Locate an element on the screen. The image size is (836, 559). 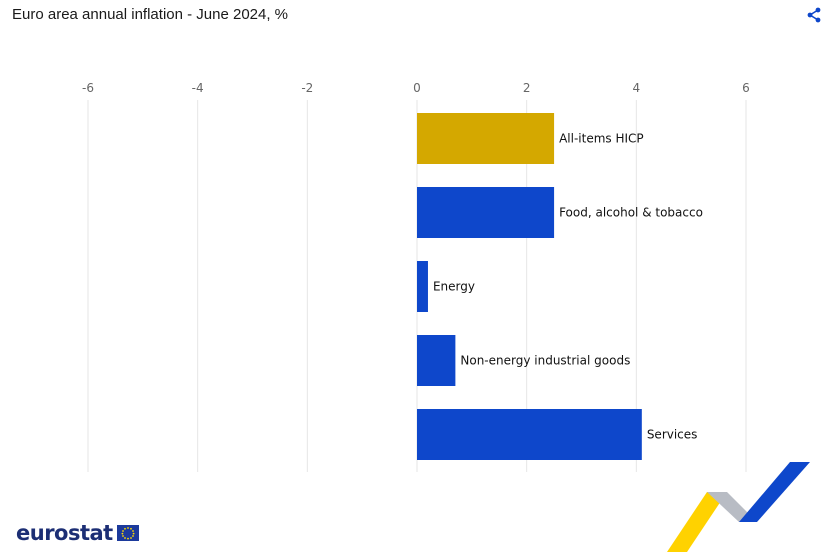
bar-label: Services is located at coordinates (672, 435).